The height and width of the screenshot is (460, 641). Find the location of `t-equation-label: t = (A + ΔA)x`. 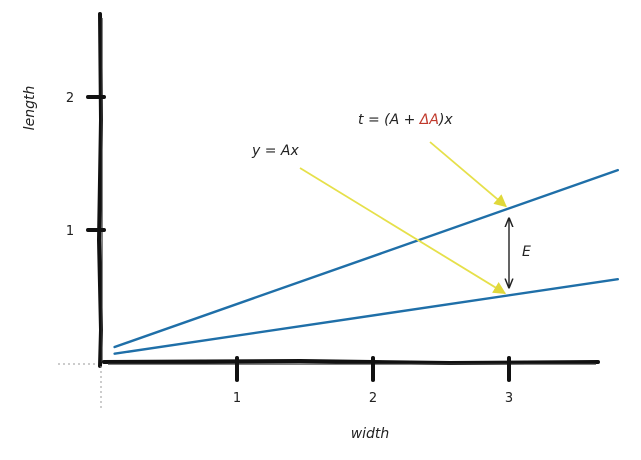

t-equation-label: t = (A + ΔA)x is located at coordinates (405, 120).